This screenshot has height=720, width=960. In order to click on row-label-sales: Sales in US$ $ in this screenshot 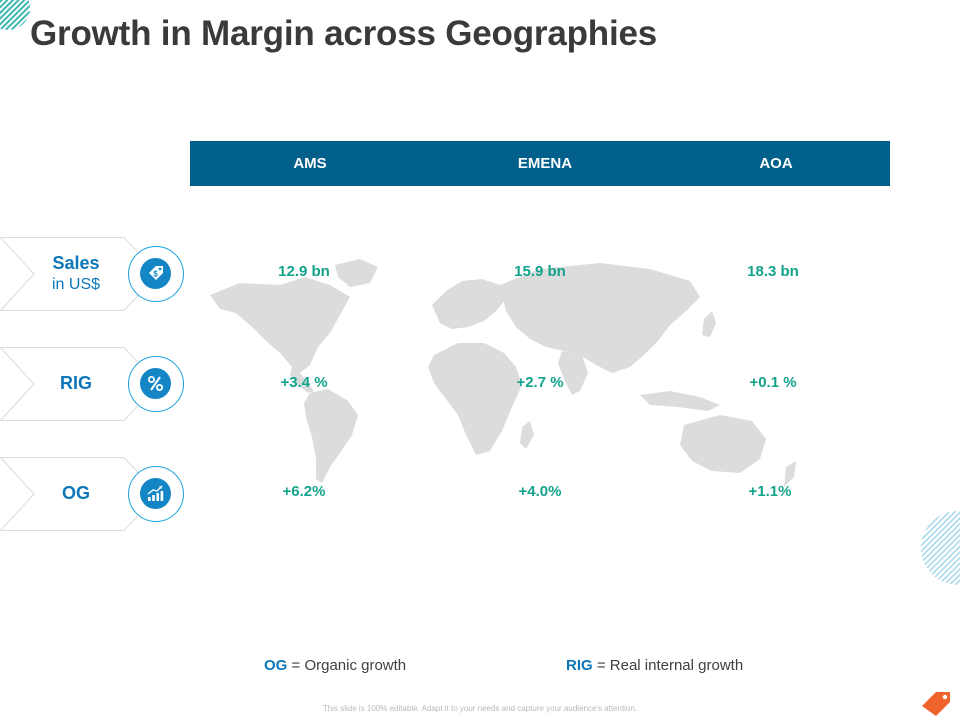, I will do `click(100, 274)`.